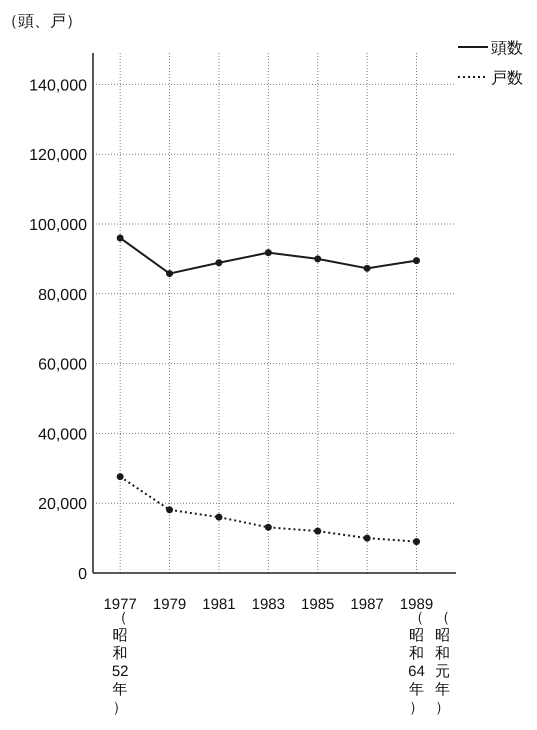 Image resolution: width=537 pixels, height=730 pixels. Describe the element at coordinates (317, 604) in the screenshot. I see `x-tick-label: 1985` at that location.